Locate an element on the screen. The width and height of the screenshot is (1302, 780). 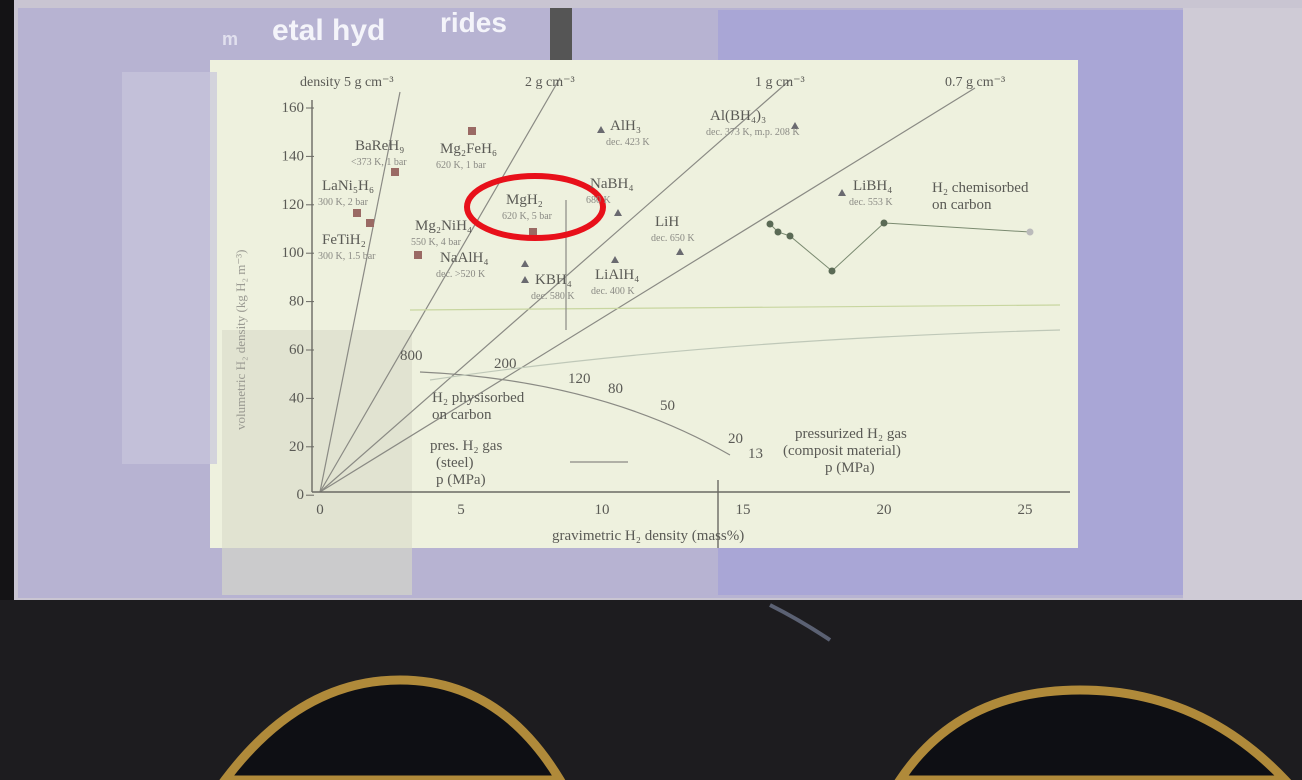
y-tick-label: 160 is located at coordinates (293, 108).